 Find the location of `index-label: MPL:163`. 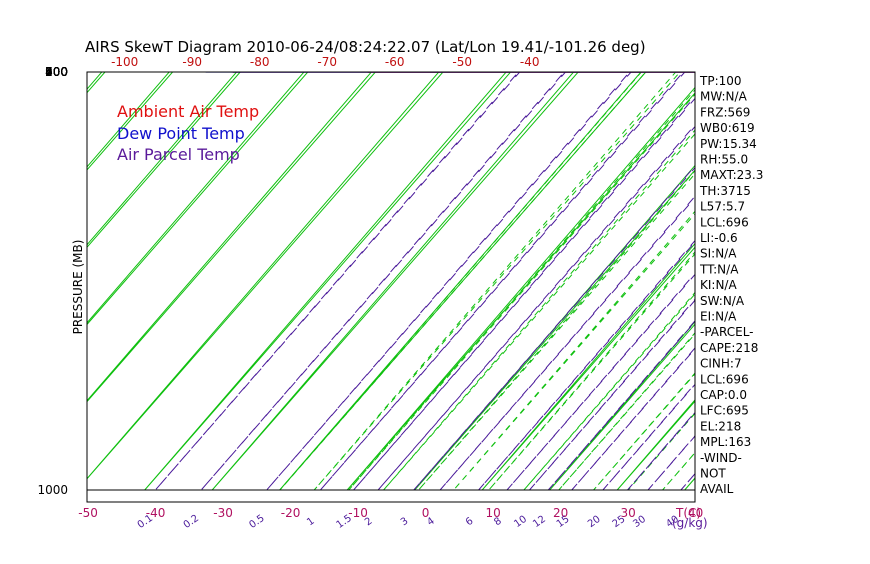

index-label: MPL:163 is located at coordinates (725, 442).